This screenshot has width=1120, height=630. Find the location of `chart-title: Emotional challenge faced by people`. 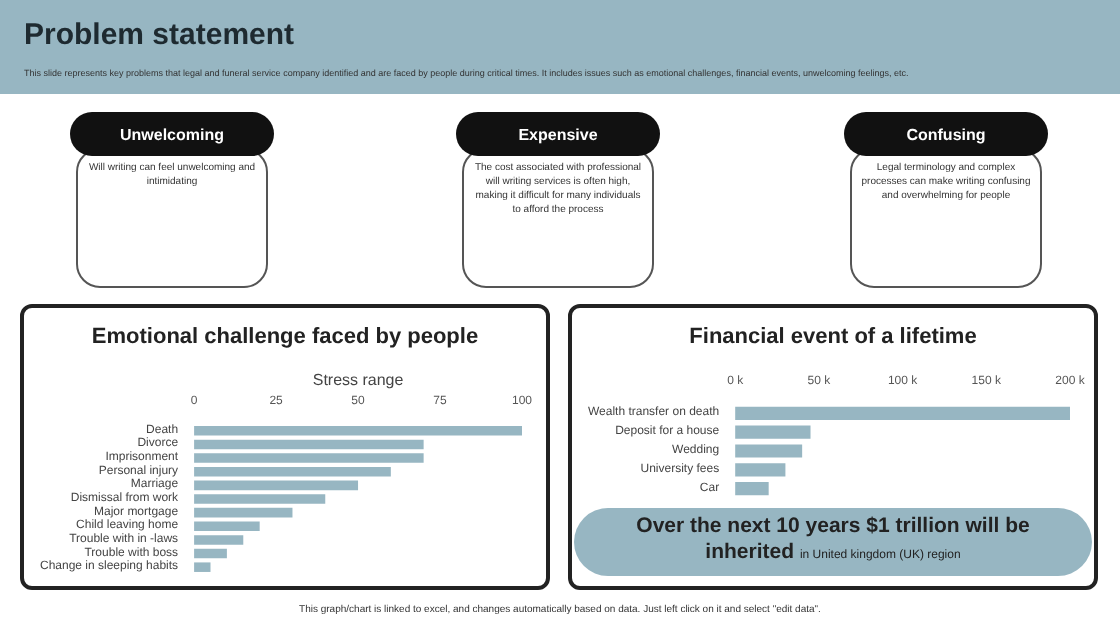

chart-title: Emotional challenge faced by people is located at coordinates (285, 337).